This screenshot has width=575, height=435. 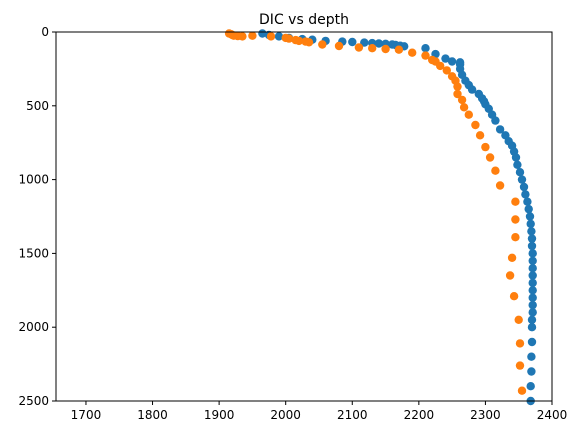 What do you see at coordinates (37, 106) in the screenshot?
I see `y-tick-label: 500` at bounding box center [37, 106].